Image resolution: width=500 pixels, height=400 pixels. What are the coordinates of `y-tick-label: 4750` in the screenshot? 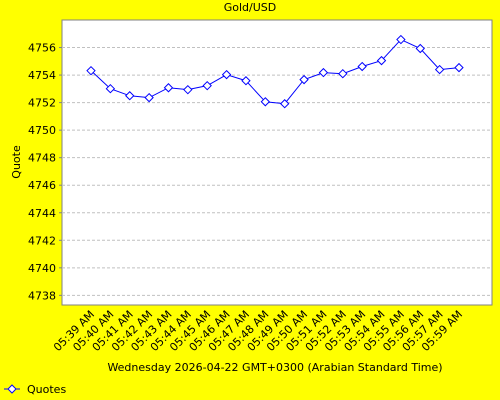 It's located at (42, 130).